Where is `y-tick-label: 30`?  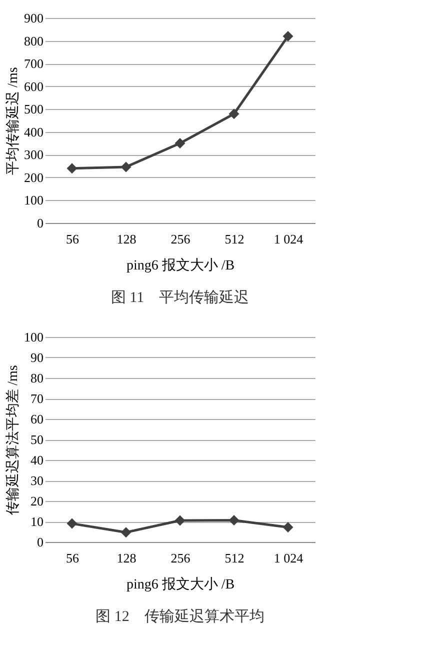
y-tick-label: 30 is located at coordinates (37, 480).